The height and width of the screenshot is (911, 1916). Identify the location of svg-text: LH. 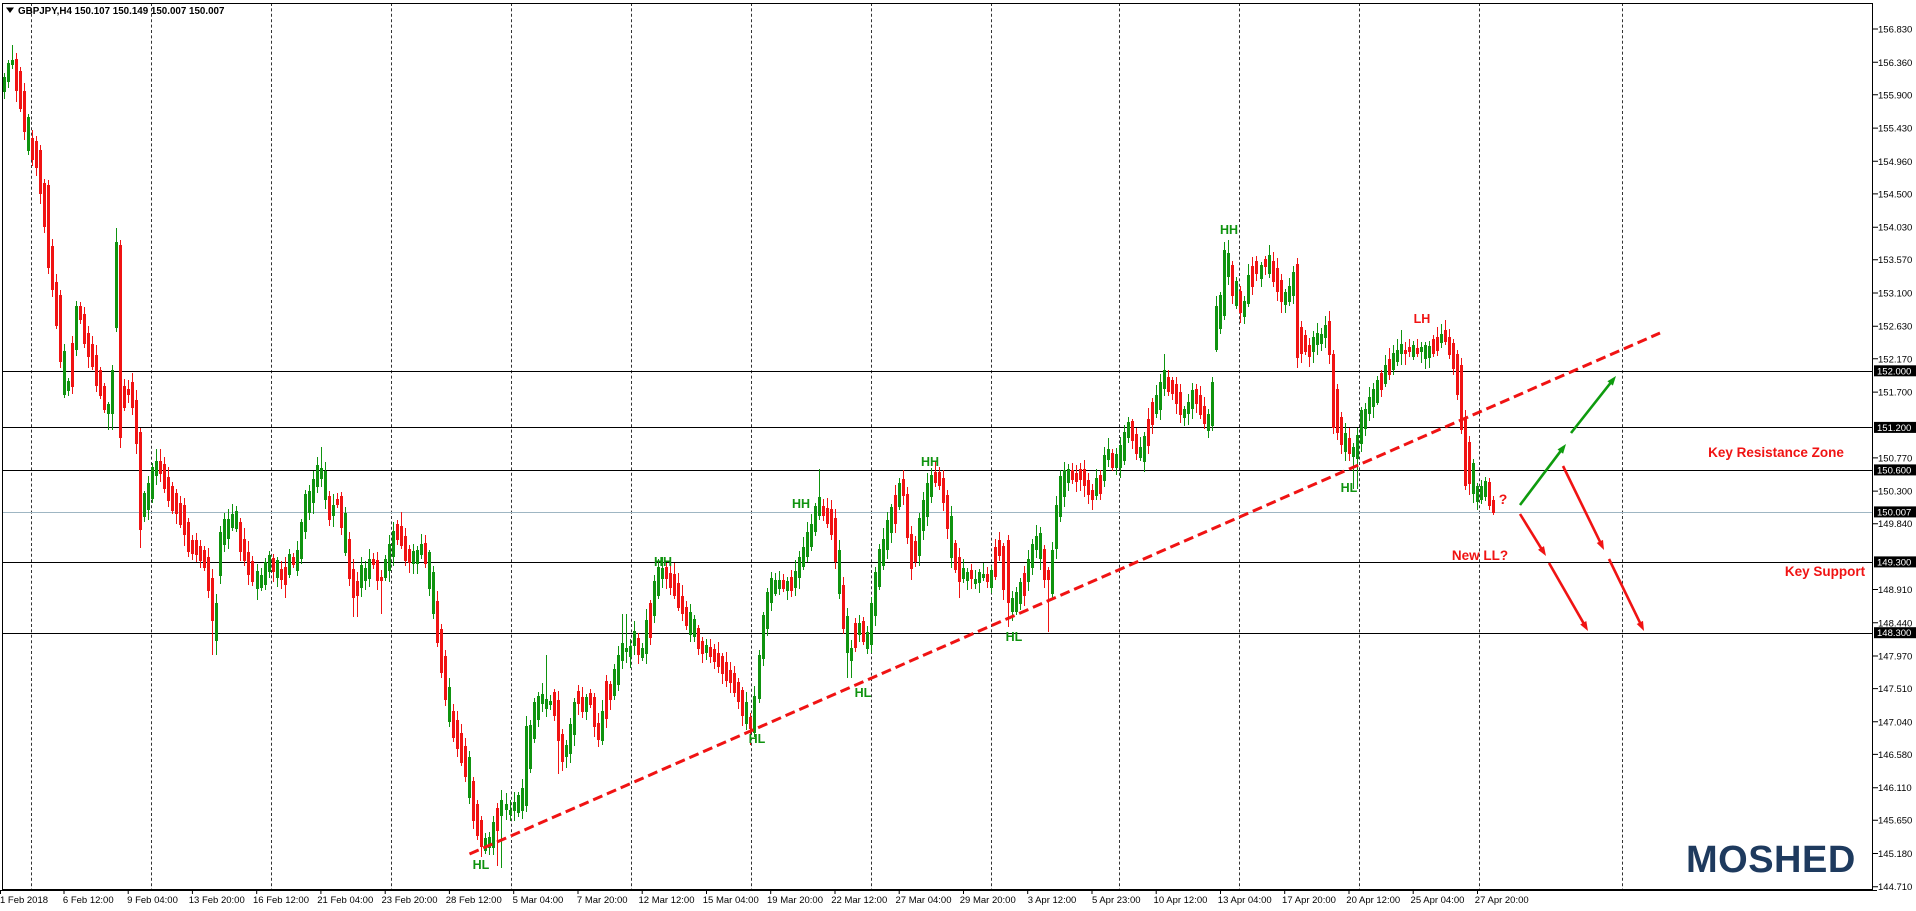
(1422, 319).